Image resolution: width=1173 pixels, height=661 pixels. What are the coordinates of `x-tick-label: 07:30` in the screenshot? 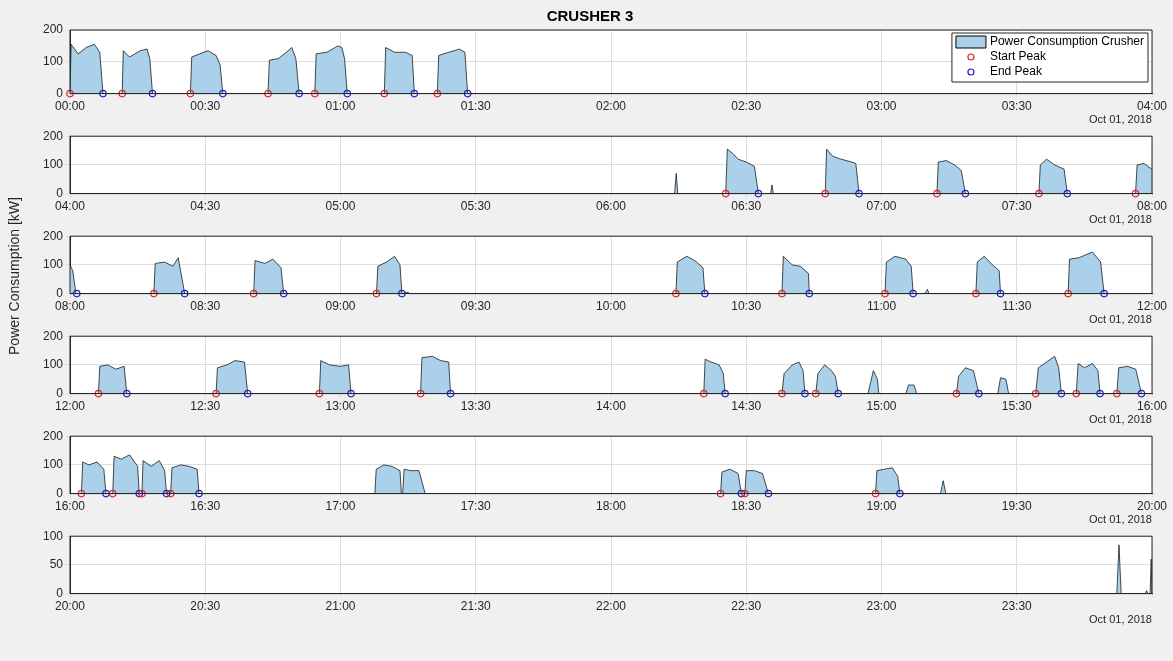 It's located at (1017, 206).